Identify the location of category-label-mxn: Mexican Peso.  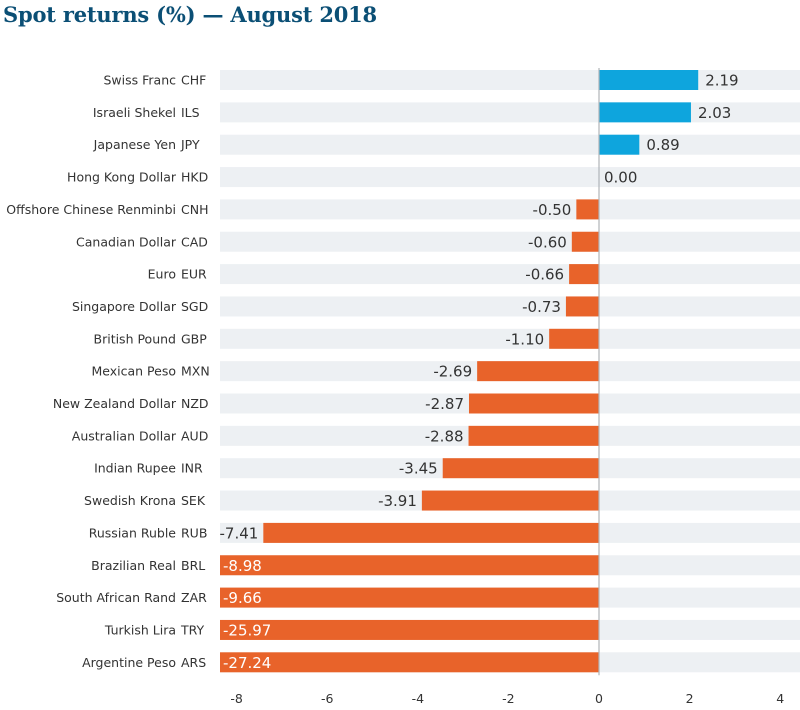
(134, 371).